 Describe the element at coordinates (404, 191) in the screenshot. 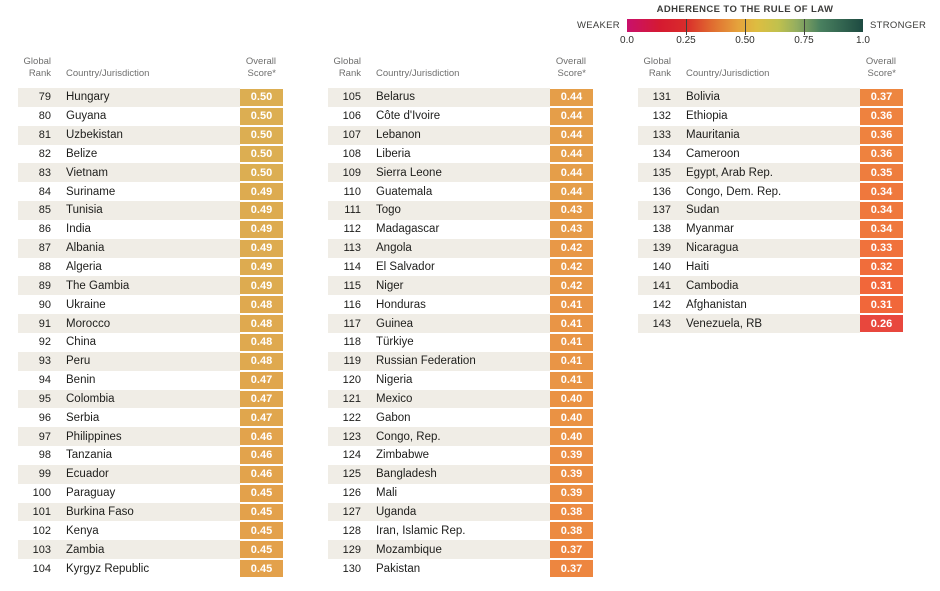

I see `country-name: Guatemala` at that location.